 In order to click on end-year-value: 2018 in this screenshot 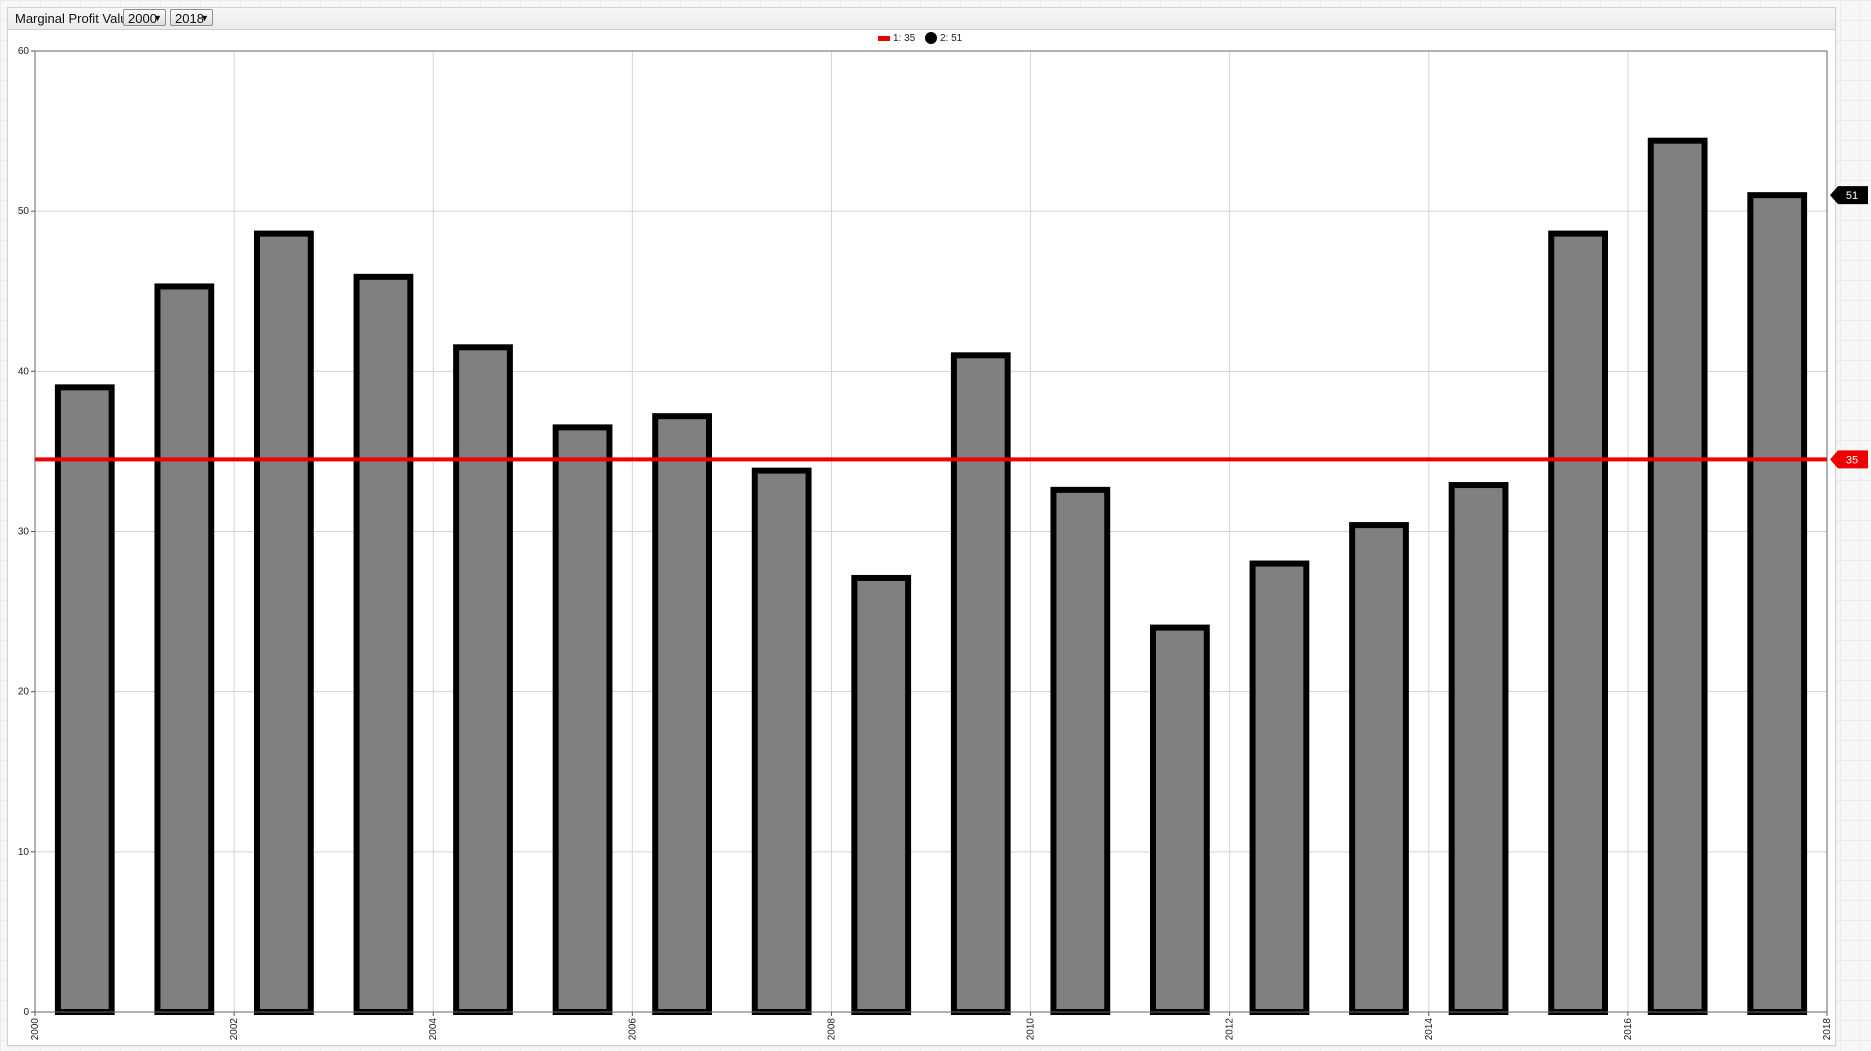, I will do `click(189, 18)`.